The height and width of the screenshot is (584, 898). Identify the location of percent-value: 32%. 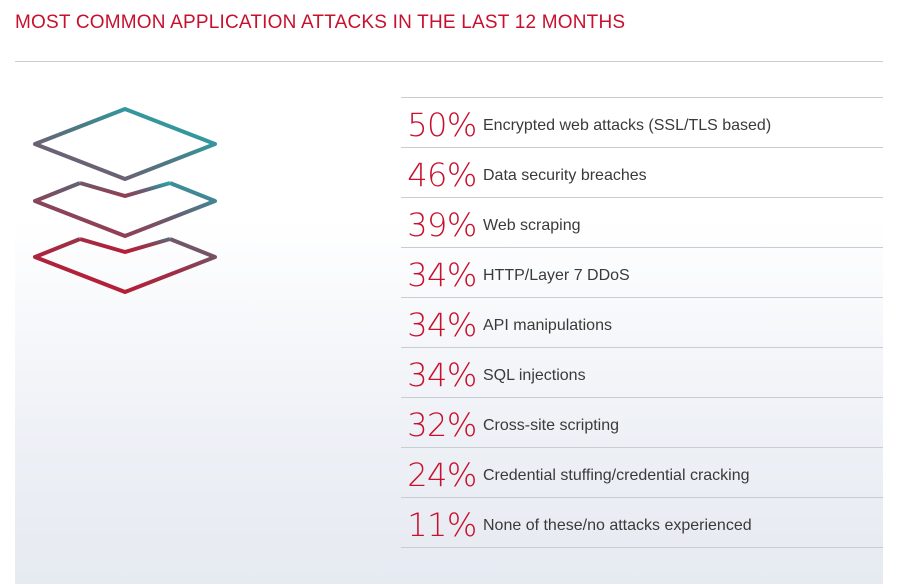
(442, 424).